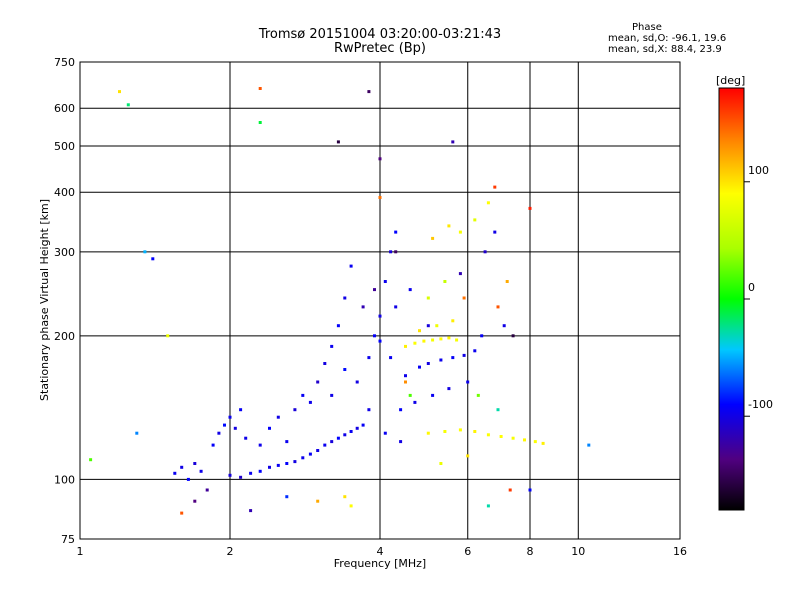  What do you see at coordinates (751, 287) in the screenshot?
I see `colorbar-tick-label: 0` at bounding box center [751, 287].